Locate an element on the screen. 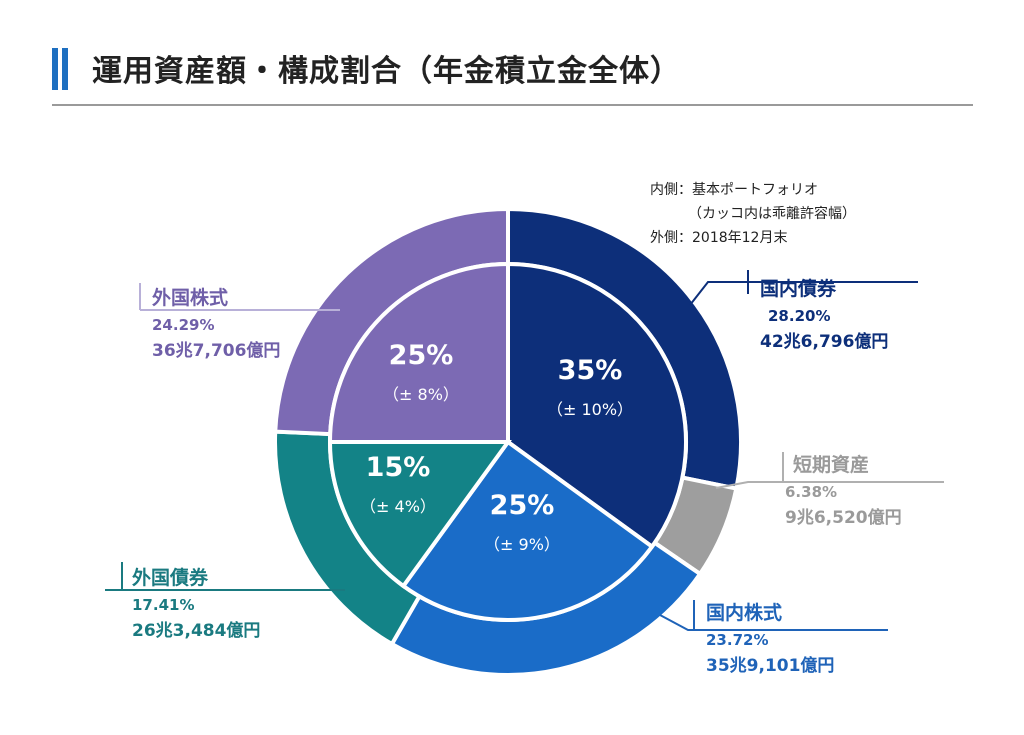 Image resolution: width=1024 pixels, height=735 pixels. leader-line-short-term is located at coordinates (829, 485).